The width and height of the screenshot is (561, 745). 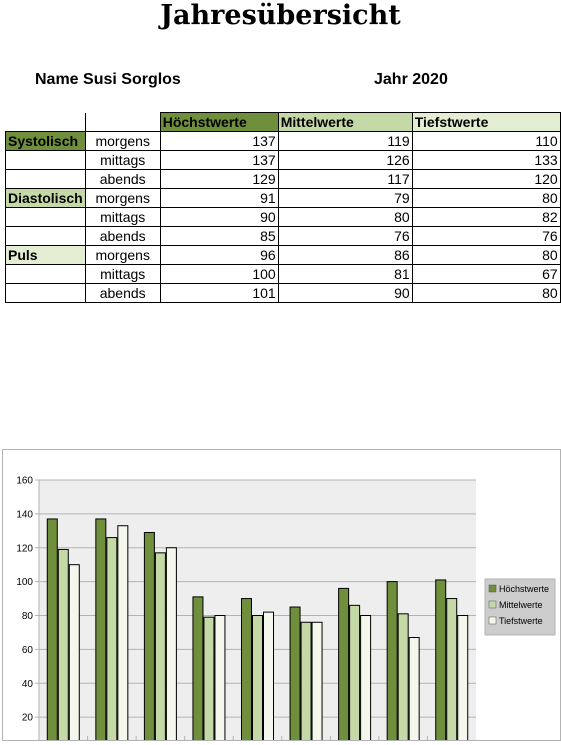 What do you see at coordinates (28, 718) in the screenshot?
I see `y-tick-label: 20` at bounding box center [28, 718].